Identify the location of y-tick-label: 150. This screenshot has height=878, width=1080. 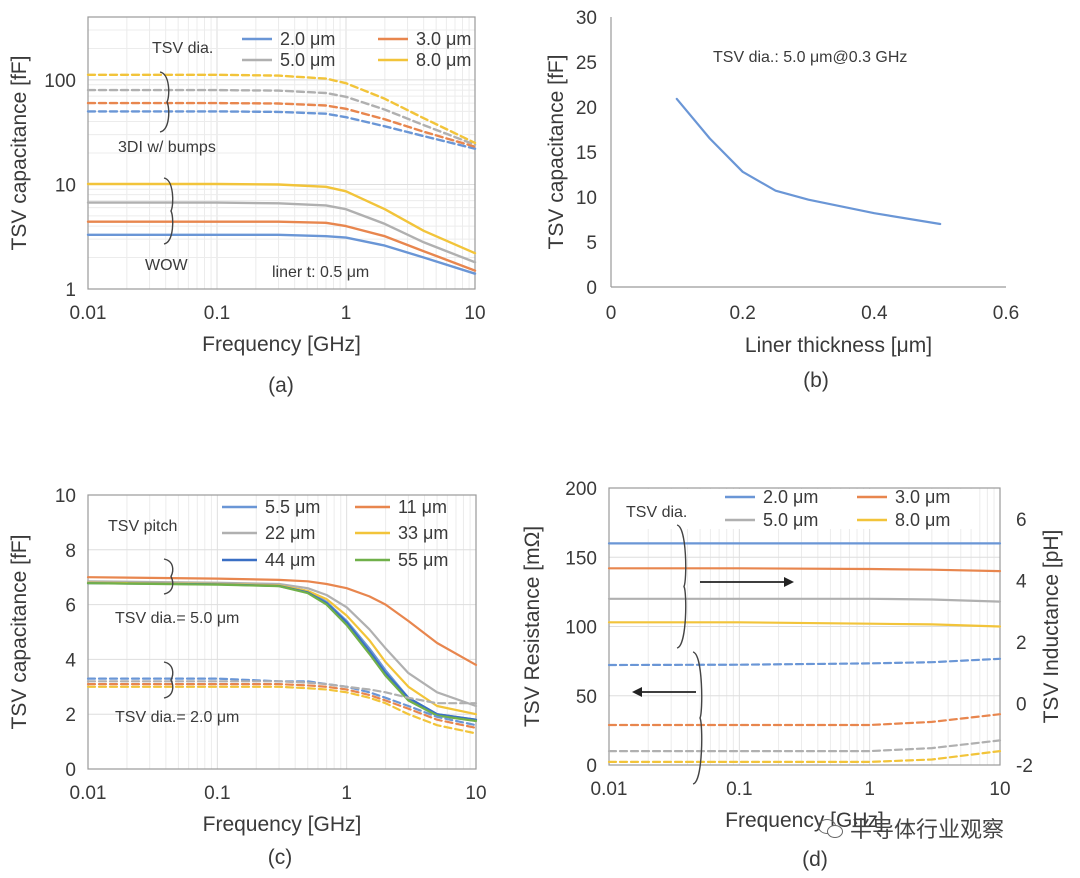
(581, 558).